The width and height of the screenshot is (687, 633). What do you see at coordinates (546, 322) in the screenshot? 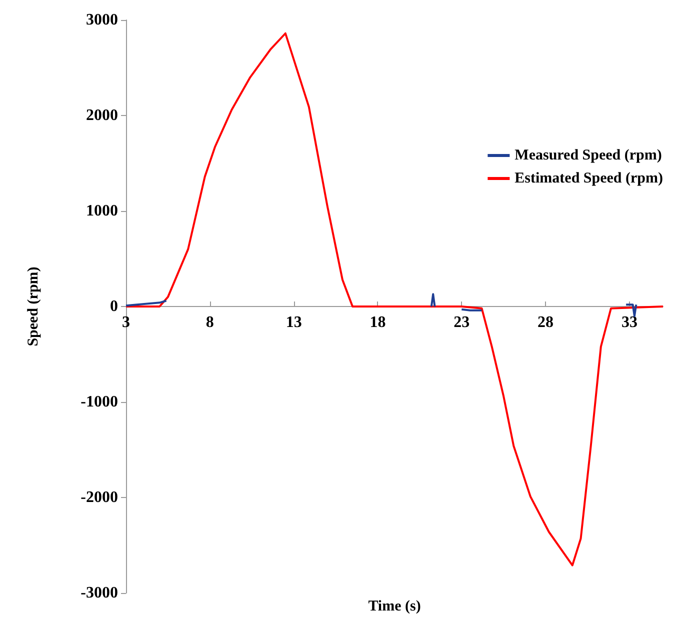
I see `x-tick-label: 28` at bounding box center [546, 322].